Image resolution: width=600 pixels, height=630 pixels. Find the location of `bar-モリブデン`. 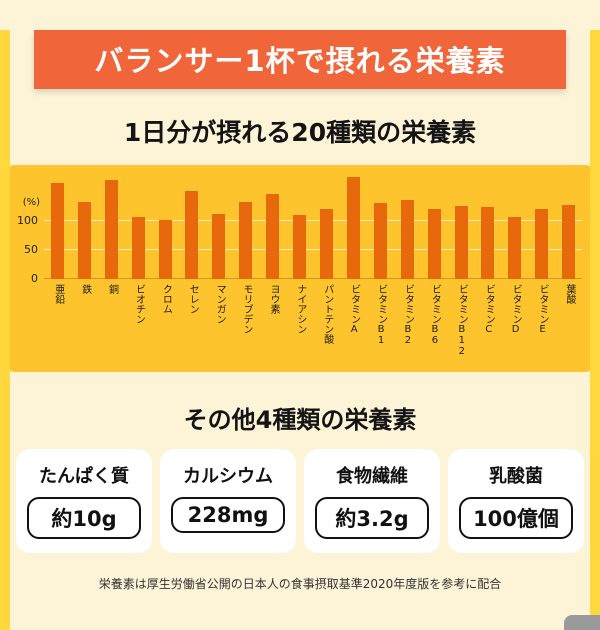

bar-モリブデン is located at coordinates (246, 240).